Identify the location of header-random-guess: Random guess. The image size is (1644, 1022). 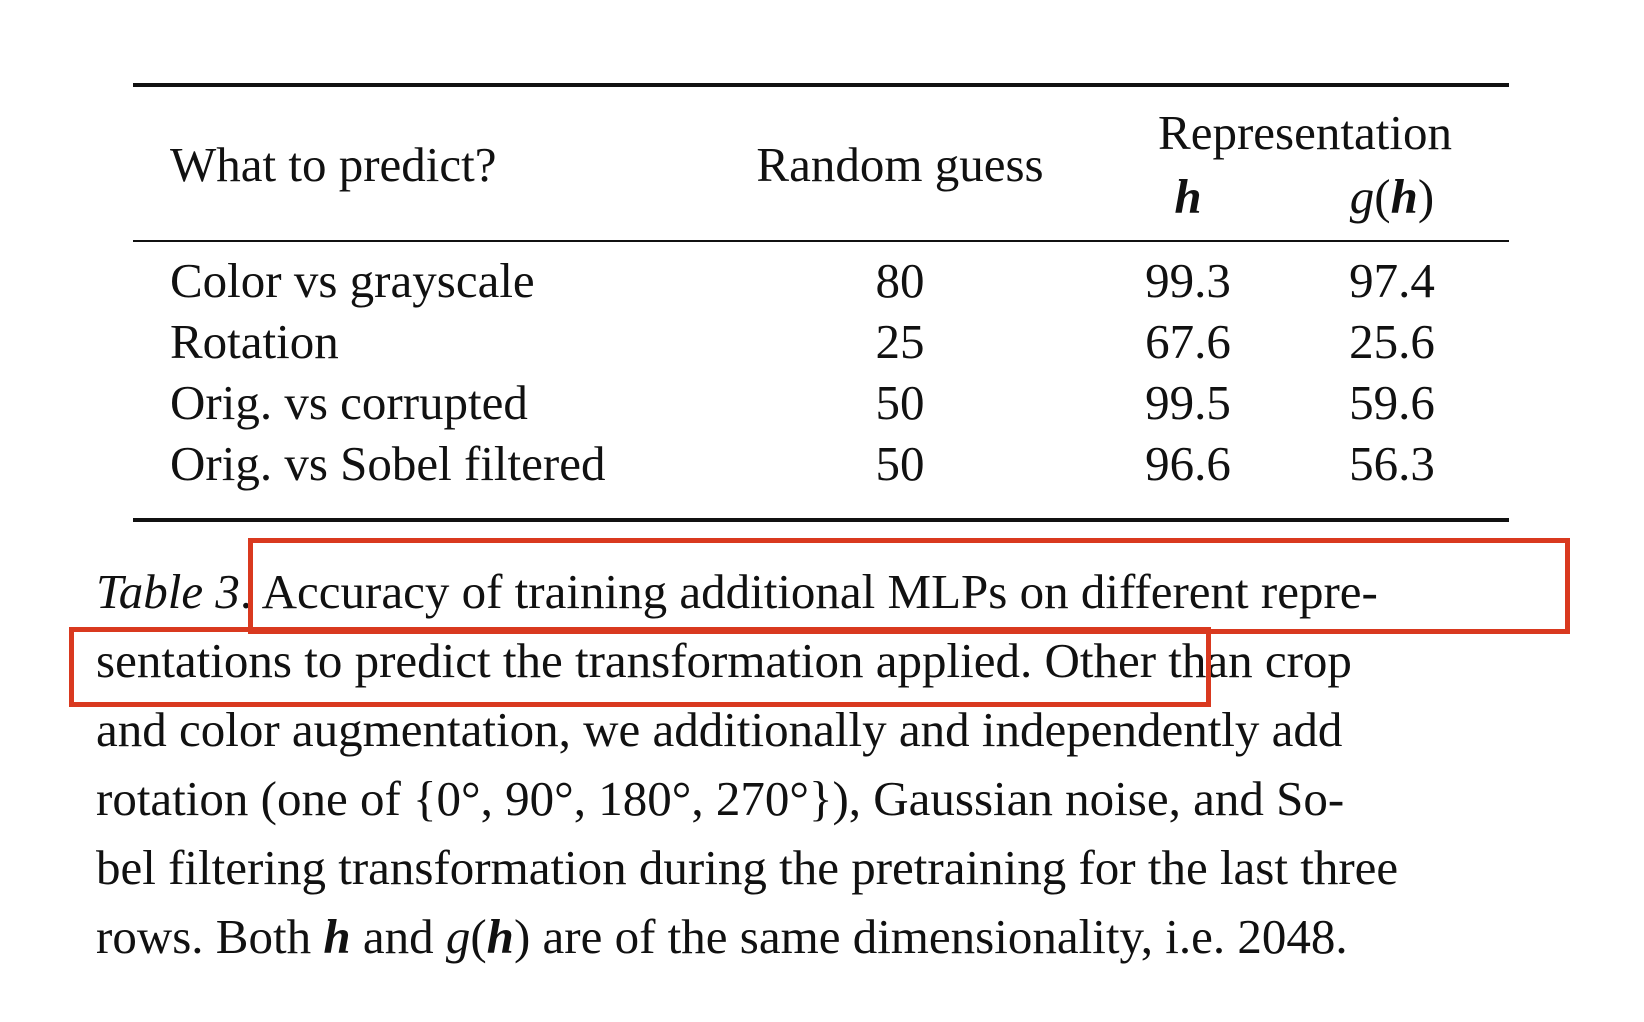
(900, 164).